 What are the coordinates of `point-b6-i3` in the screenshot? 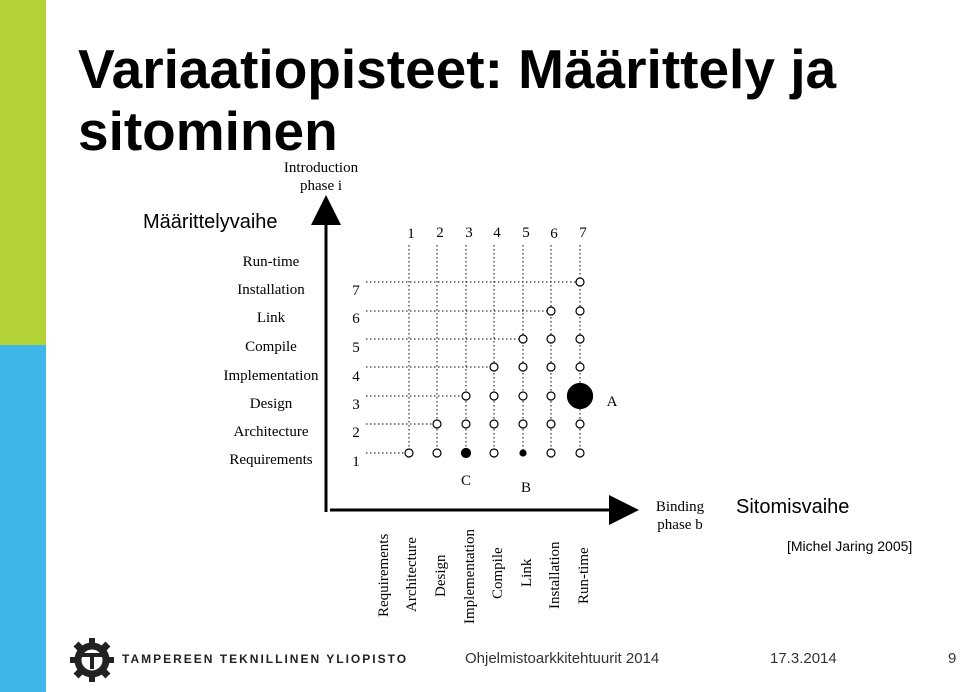 It's located at (551, 396).